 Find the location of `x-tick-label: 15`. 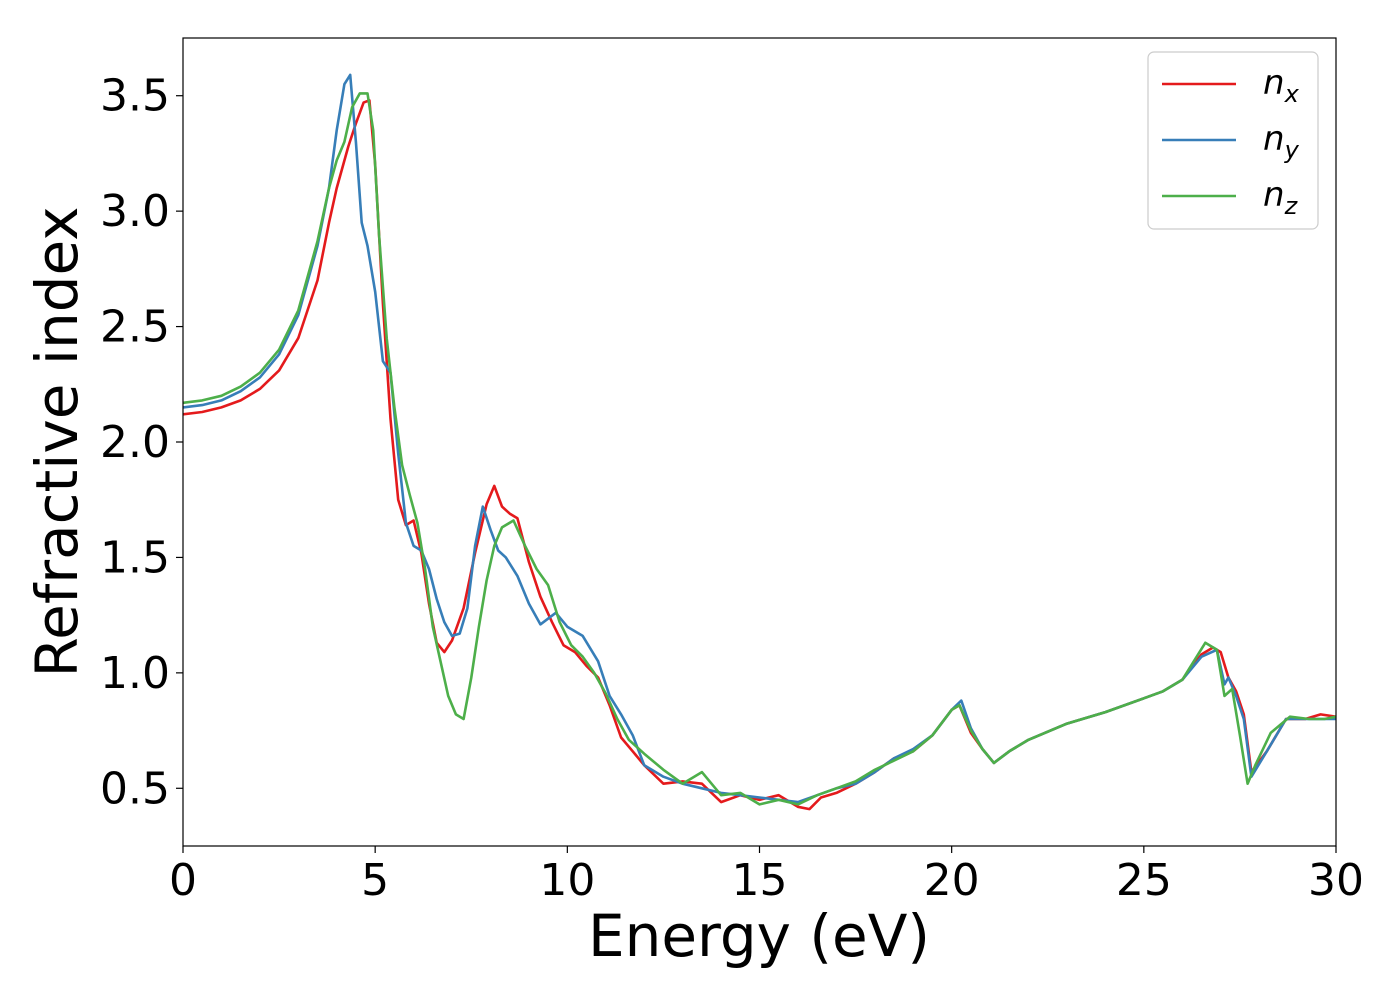

x-tick-label: 15 is located at coordinates (760, 880).